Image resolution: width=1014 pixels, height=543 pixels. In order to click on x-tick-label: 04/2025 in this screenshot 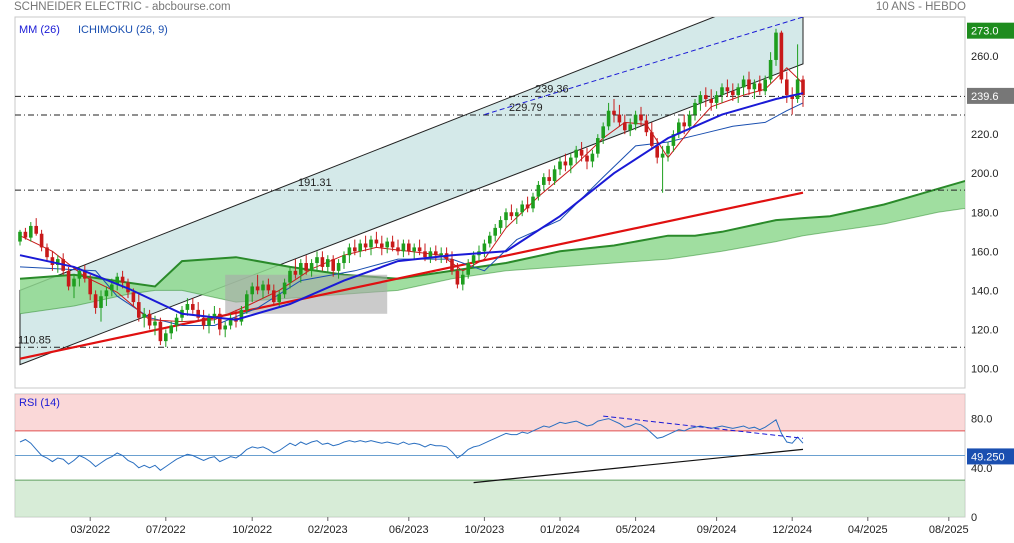, I will do `click(868, 530)`.